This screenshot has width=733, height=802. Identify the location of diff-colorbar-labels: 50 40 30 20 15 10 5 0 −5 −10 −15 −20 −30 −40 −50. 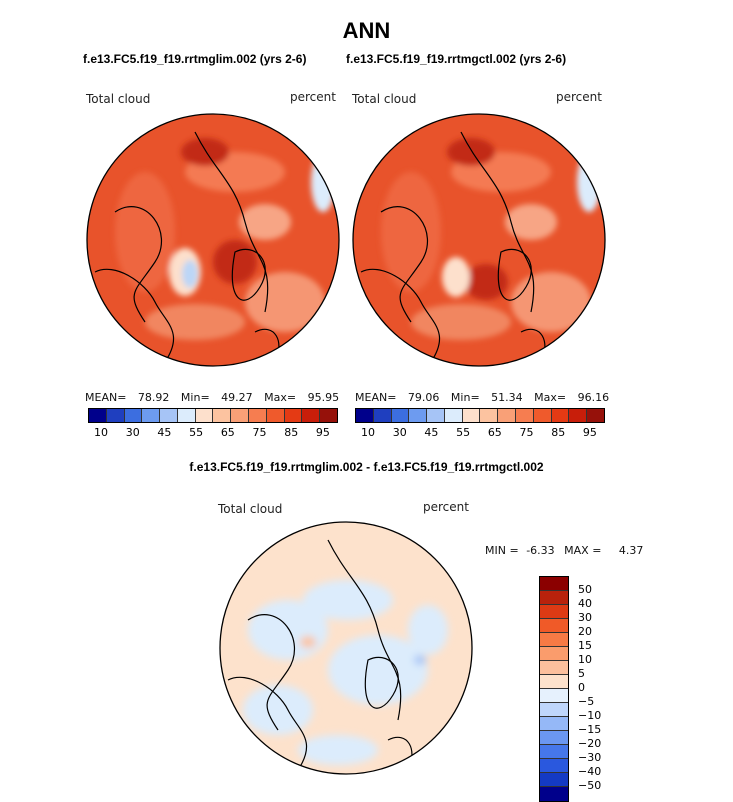
(589, 688).